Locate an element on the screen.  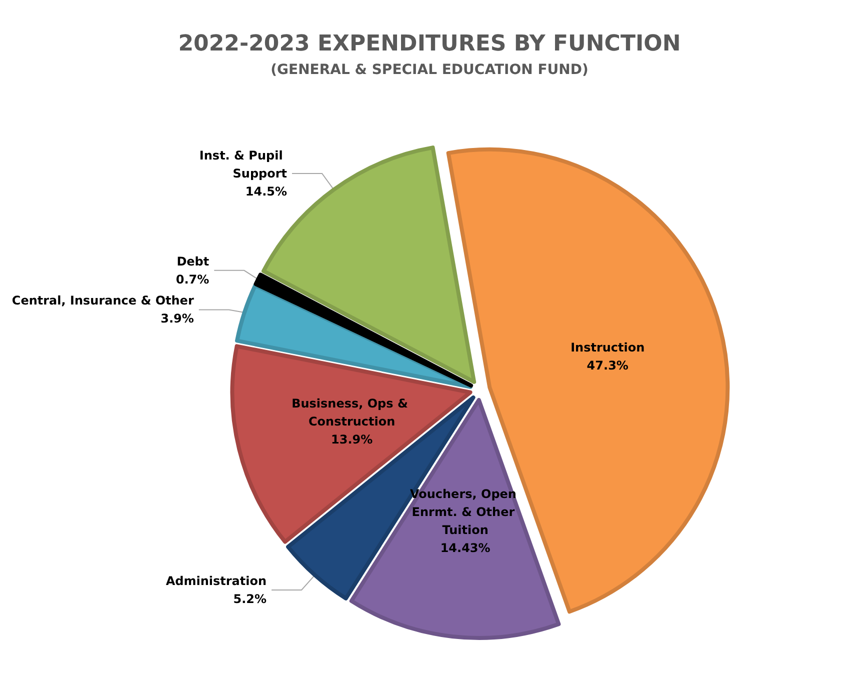
data-label: 0.7% is located at coordinates (193, 279).